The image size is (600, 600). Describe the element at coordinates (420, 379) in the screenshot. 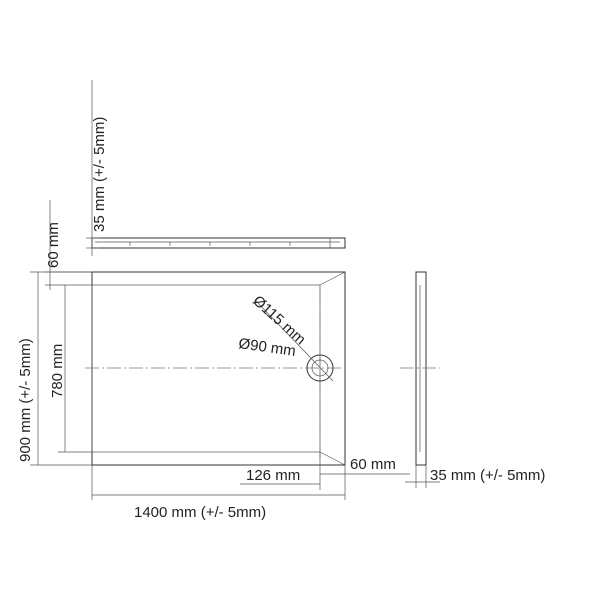

I see `side-profile` at that location.